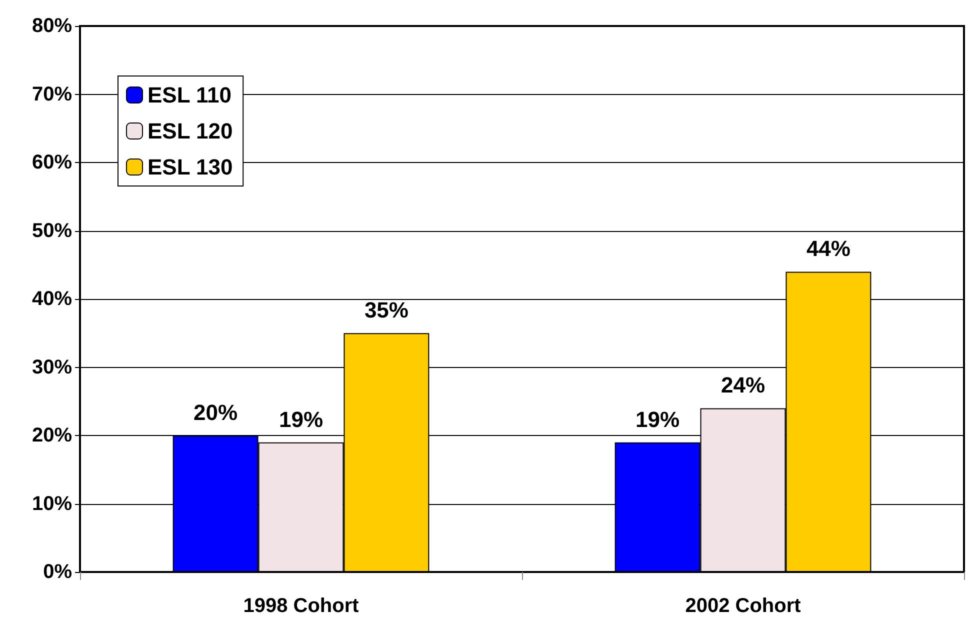 The width and height of the screenshot is (974, 640). Describe the element at coordinates (52, 231) in the screenshot. I see `y-tick-label: 50%` at that location.